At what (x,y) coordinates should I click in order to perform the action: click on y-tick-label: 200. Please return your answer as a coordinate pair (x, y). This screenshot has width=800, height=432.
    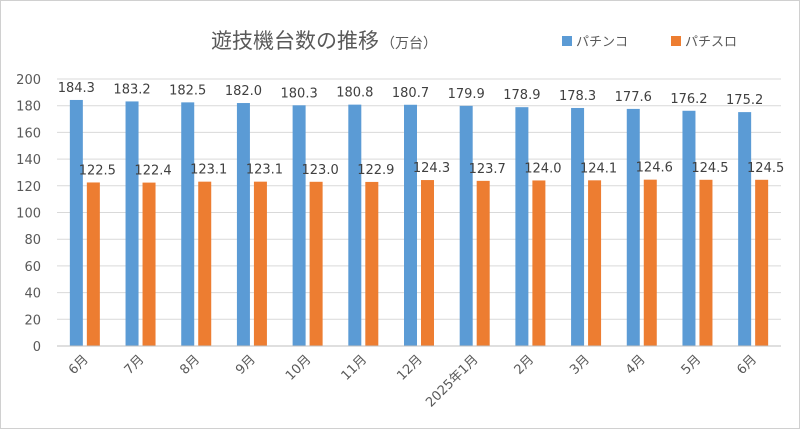
    Looking at the image, I should click on (28, 80).